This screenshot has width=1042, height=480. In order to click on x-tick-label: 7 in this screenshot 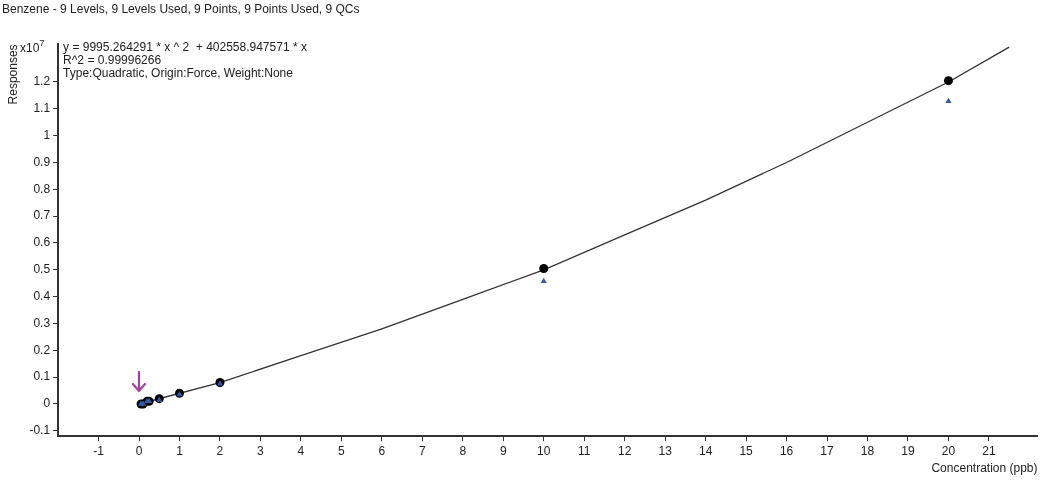, I will do `click(422, 450)`.